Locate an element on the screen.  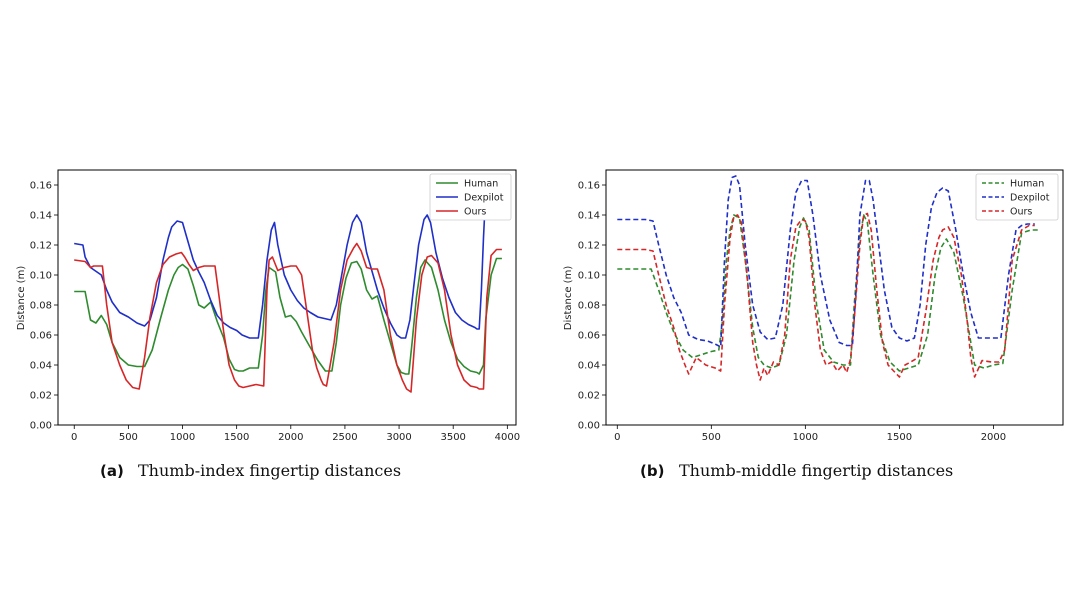
x-tick-label: 3500 is located at coordinates (452, 437).